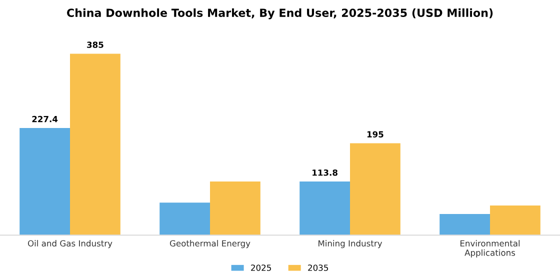 The width and height of the screenshot is (560, 280). I want to click on x-tick-label: Mining Industry, so click(350, 244).